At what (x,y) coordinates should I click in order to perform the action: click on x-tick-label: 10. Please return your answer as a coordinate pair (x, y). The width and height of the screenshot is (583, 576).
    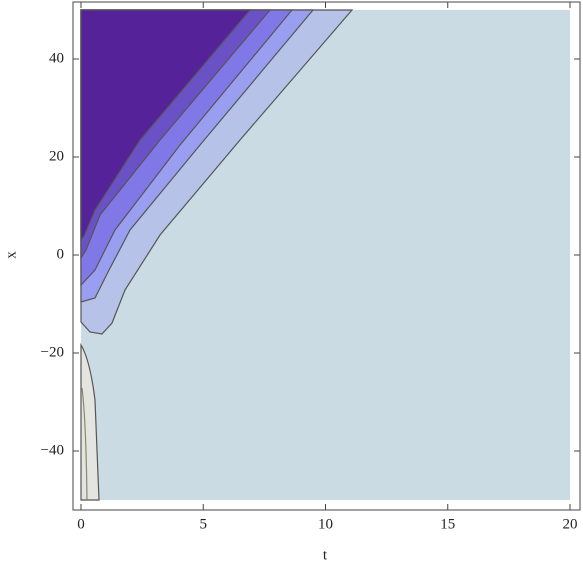
    Looking at the image, I should click on (325, 524).